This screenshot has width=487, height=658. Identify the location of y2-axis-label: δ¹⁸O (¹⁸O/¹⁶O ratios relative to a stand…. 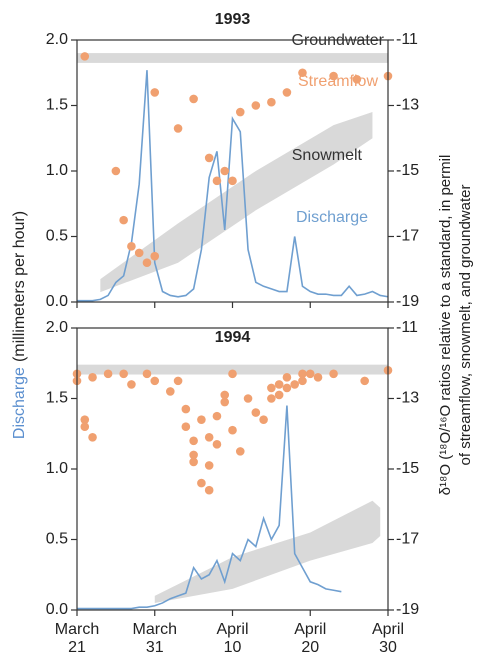
(445, 325).